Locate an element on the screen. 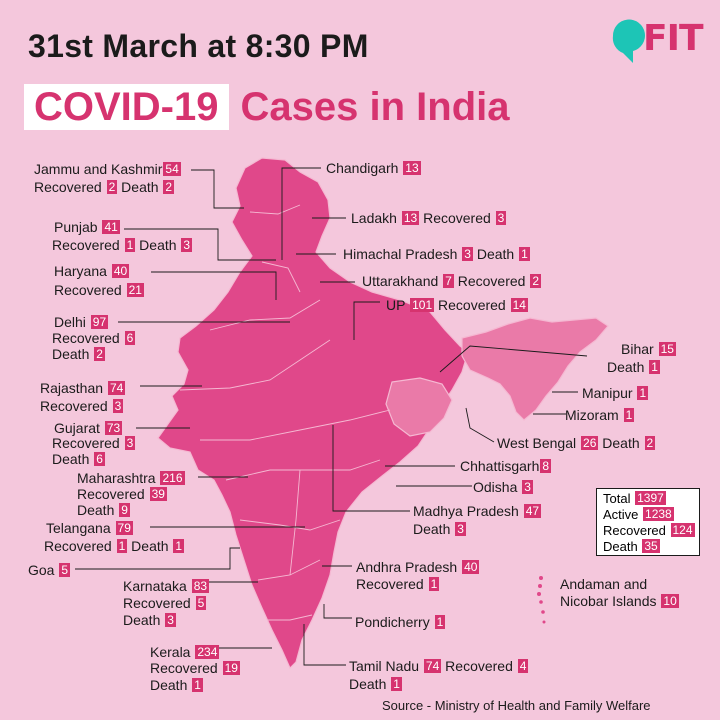  label-ladakh: Ladakh 13 Recovered 3 is located at coordinates (429, 218).